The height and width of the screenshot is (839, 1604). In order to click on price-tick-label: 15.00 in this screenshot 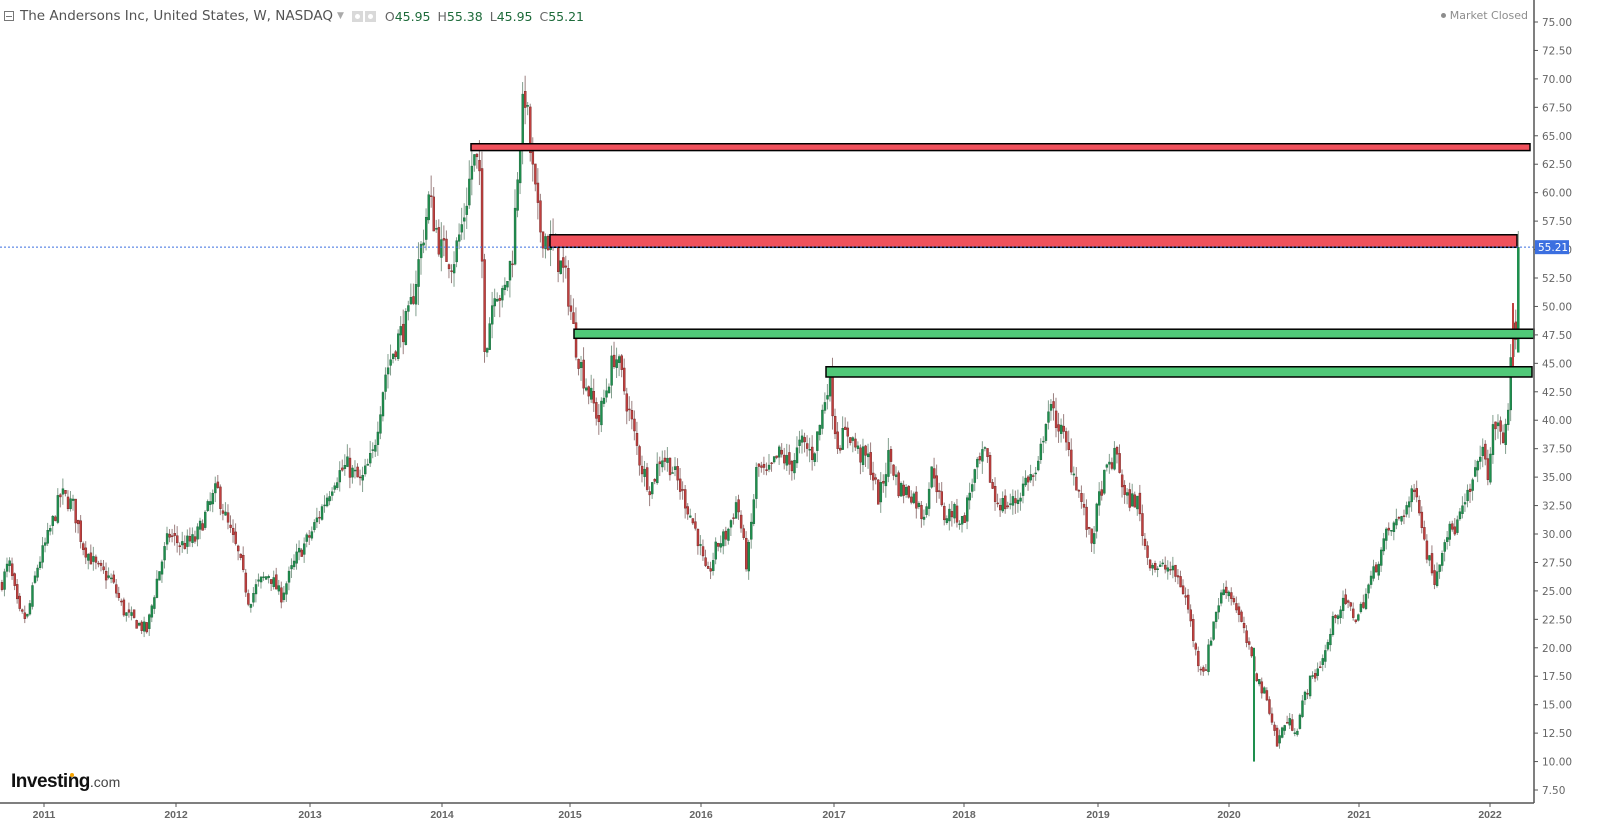, I will do `click(1557, 706)`.